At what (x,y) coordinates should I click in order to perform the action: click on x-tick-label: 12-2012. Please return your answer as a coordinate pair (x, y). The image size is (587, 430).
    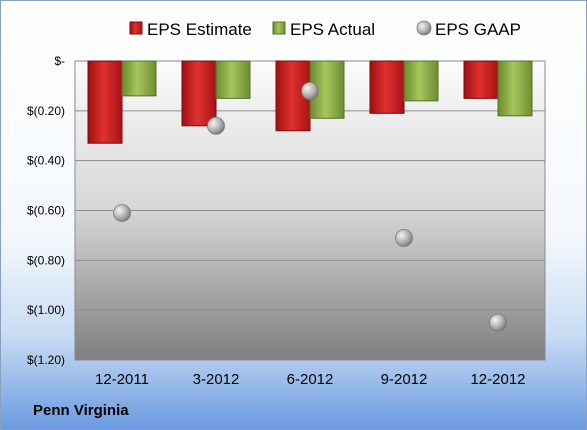
    Looking at the image, I should click on (497, 379).